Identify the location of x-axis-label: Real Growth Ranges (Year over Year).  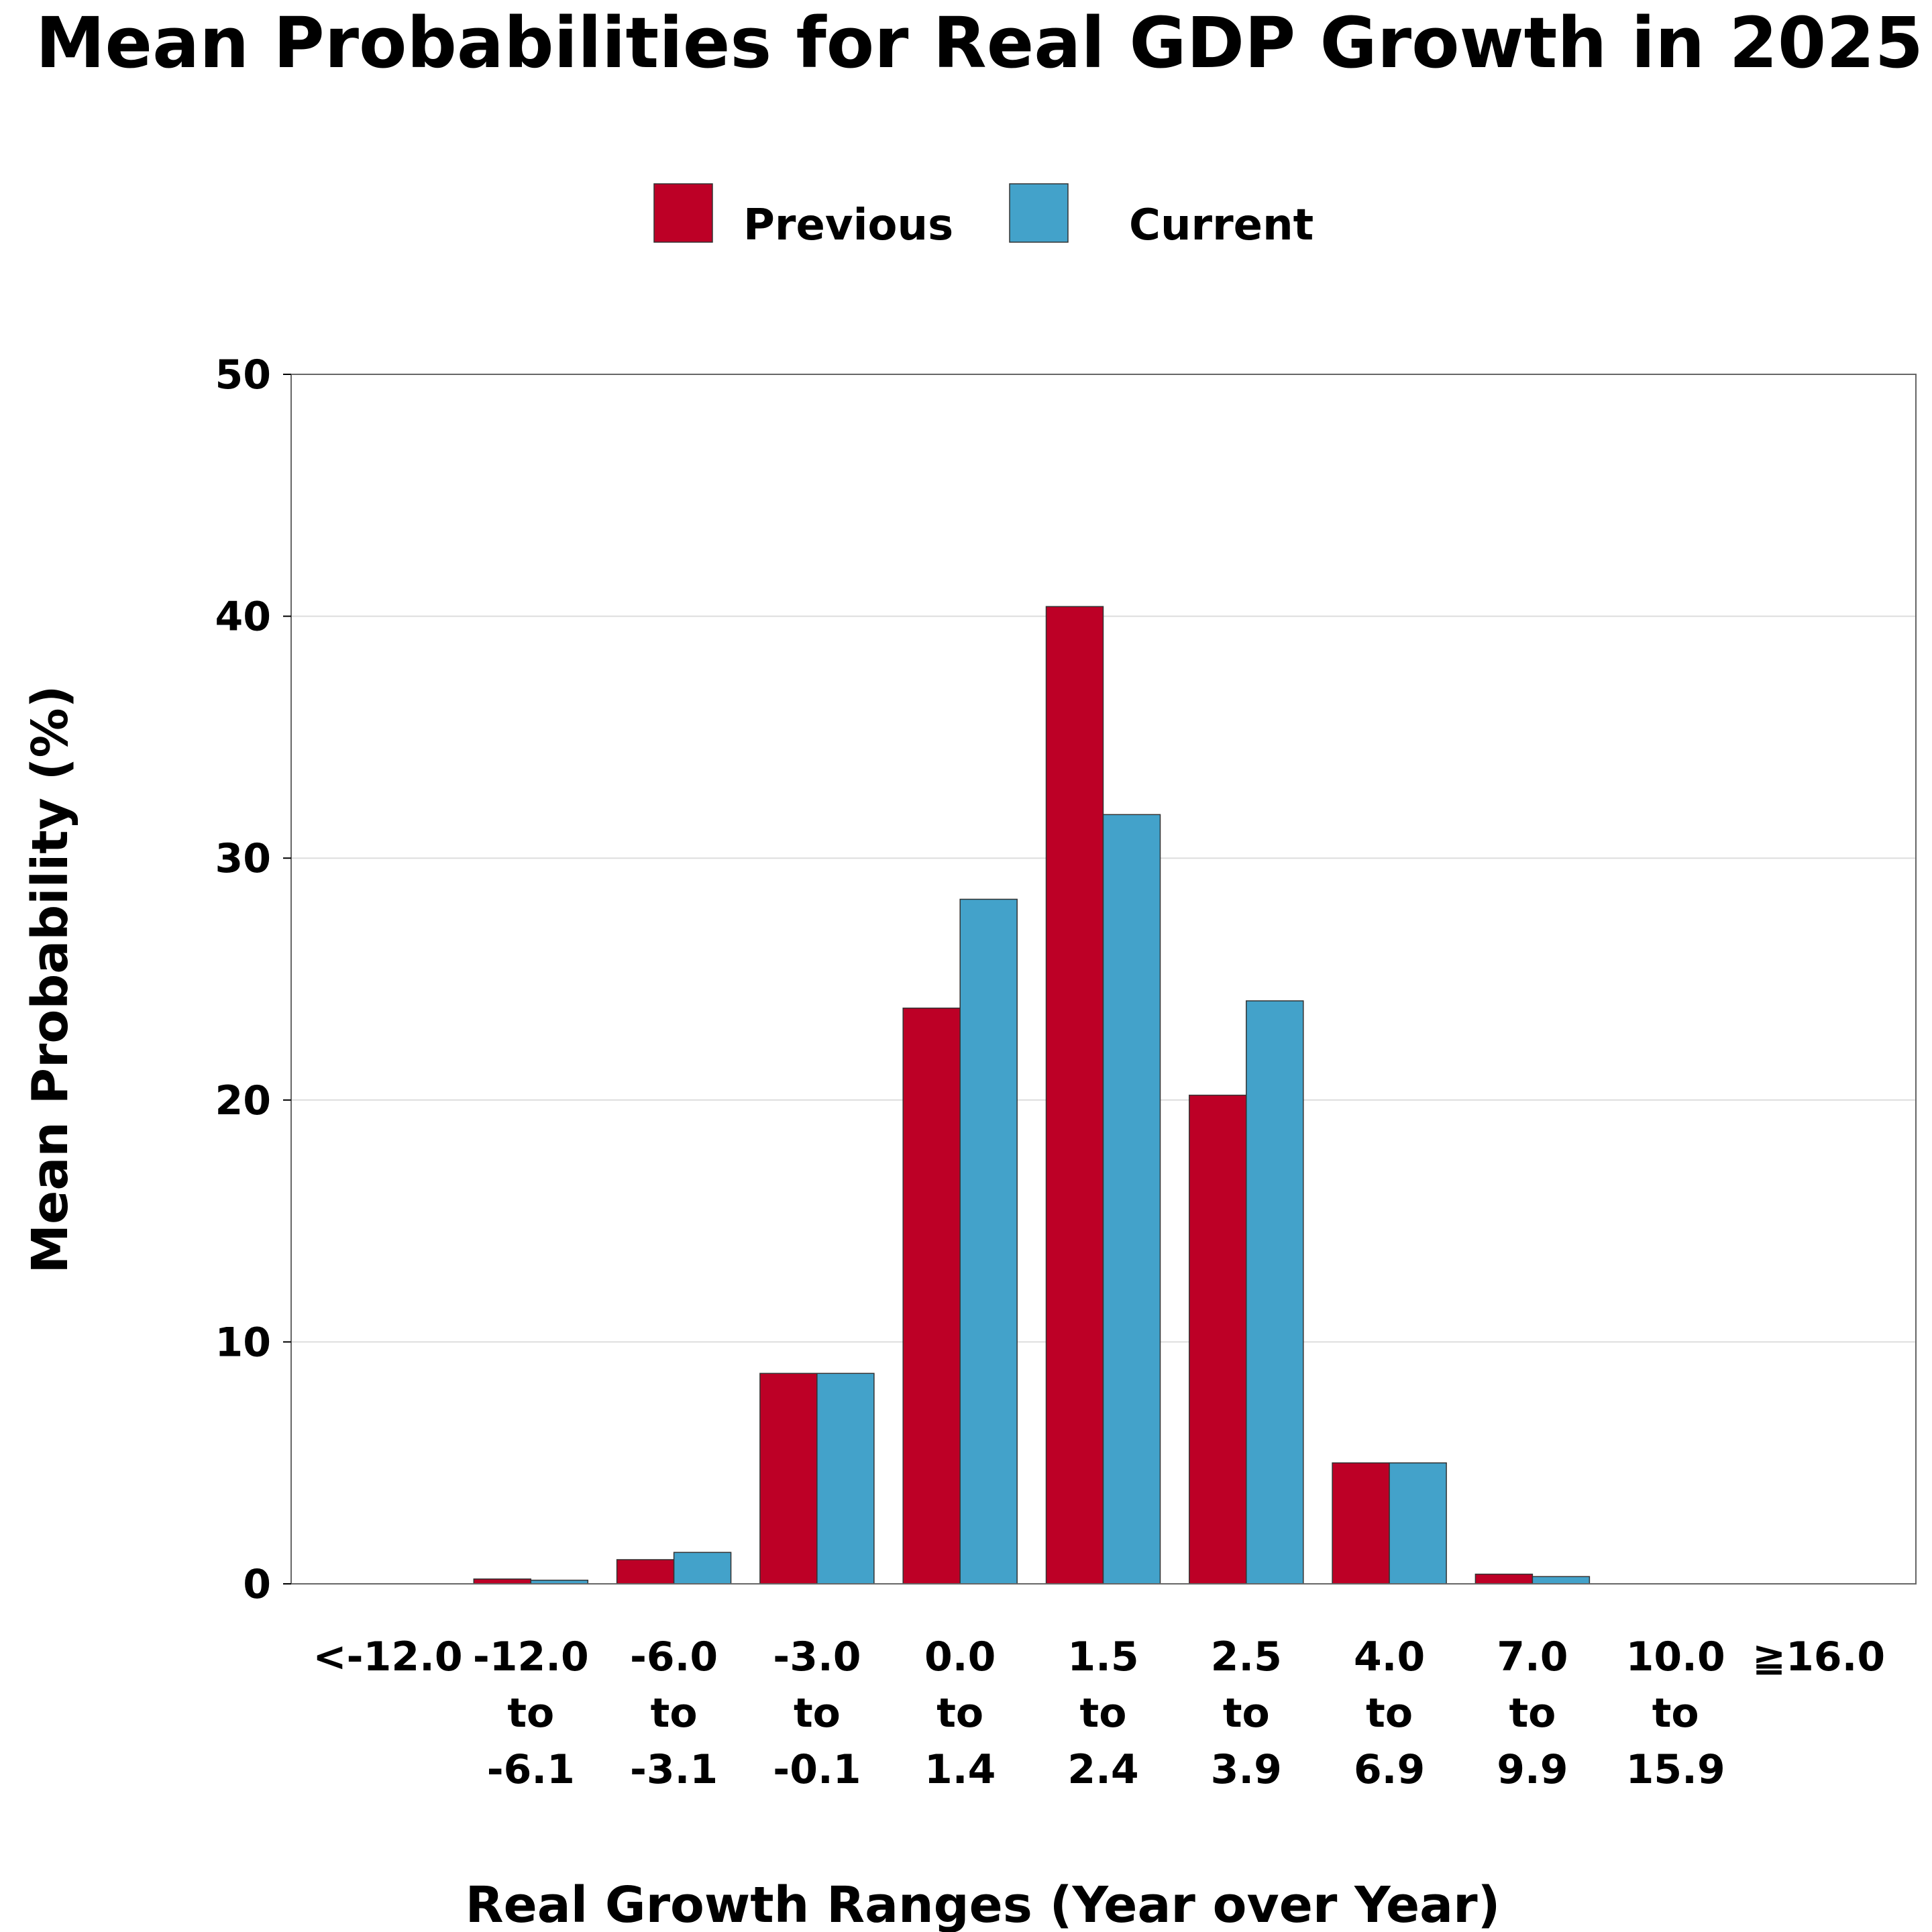
(983, 1904).